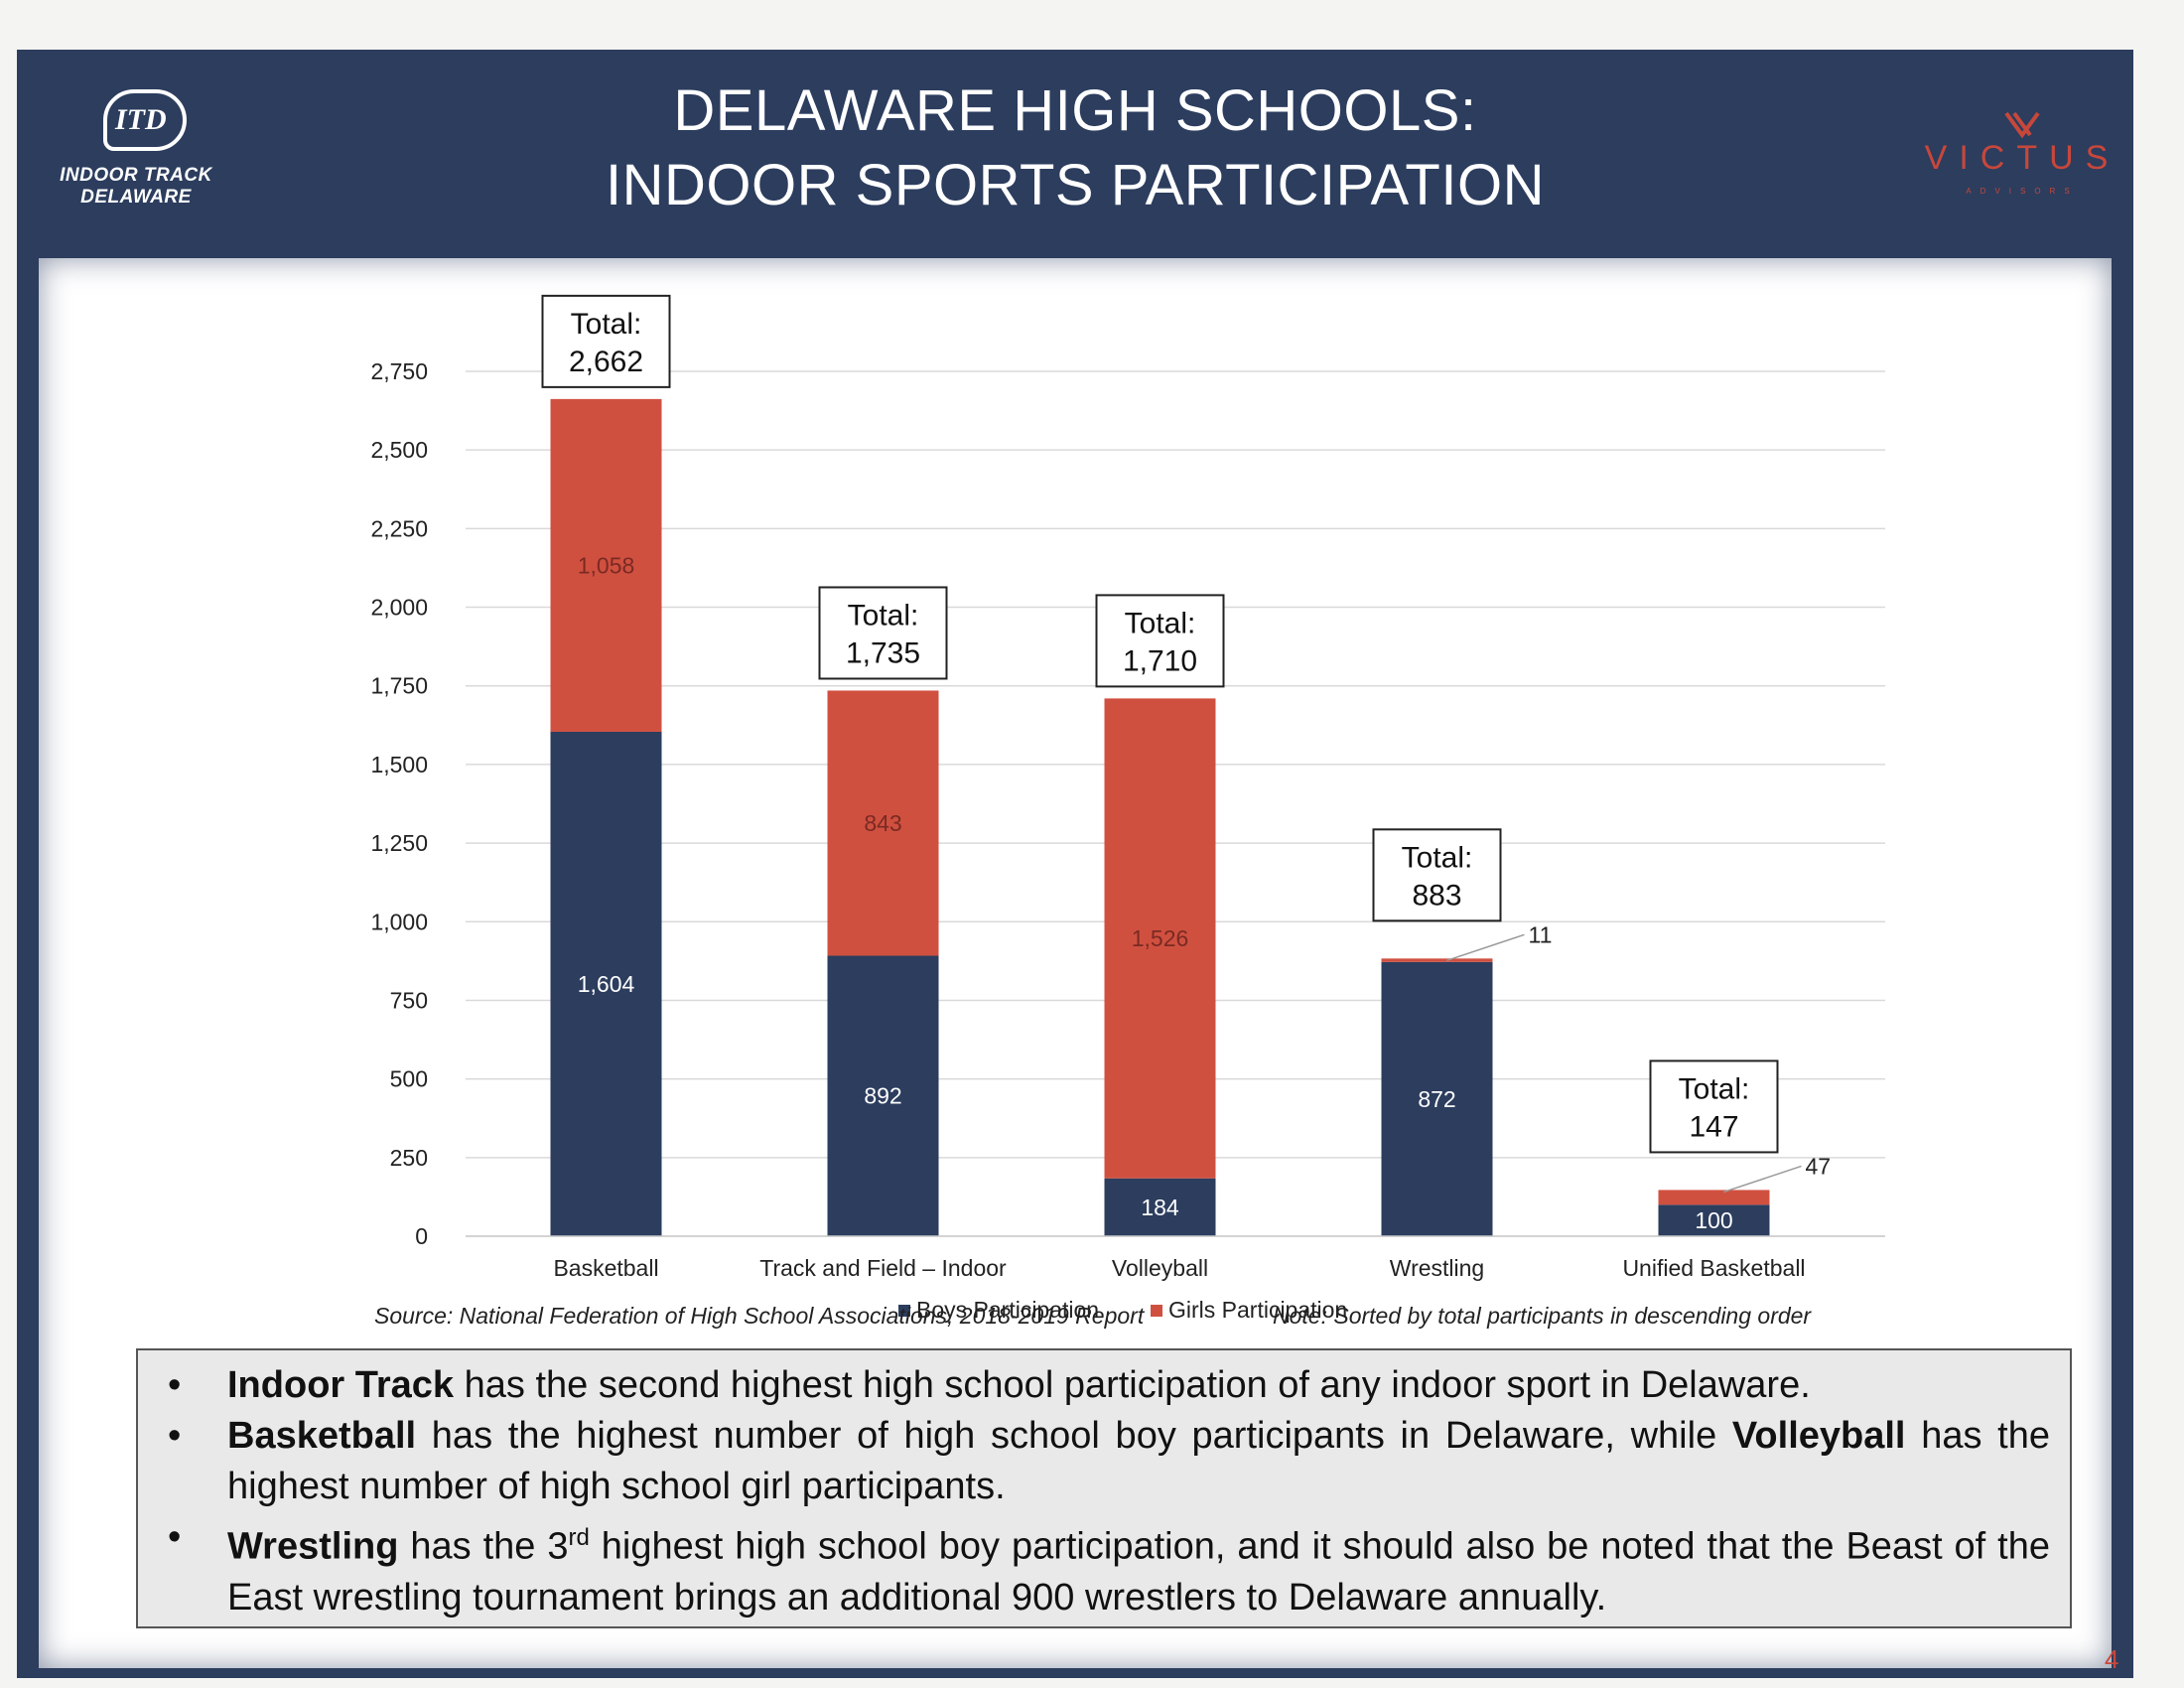 The width and height of the screenshot is (2184, 1688). Describe the element at coordinates (1541, 934) in the screenshot. I see `data-label-girls: 11` at that location.